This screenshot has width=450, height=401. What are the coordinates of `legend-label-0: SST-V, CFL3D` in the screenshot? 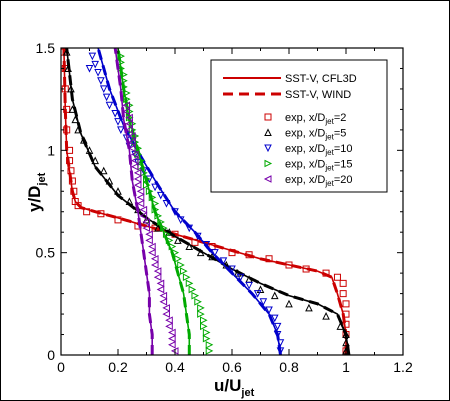 It's located at (321, 79).